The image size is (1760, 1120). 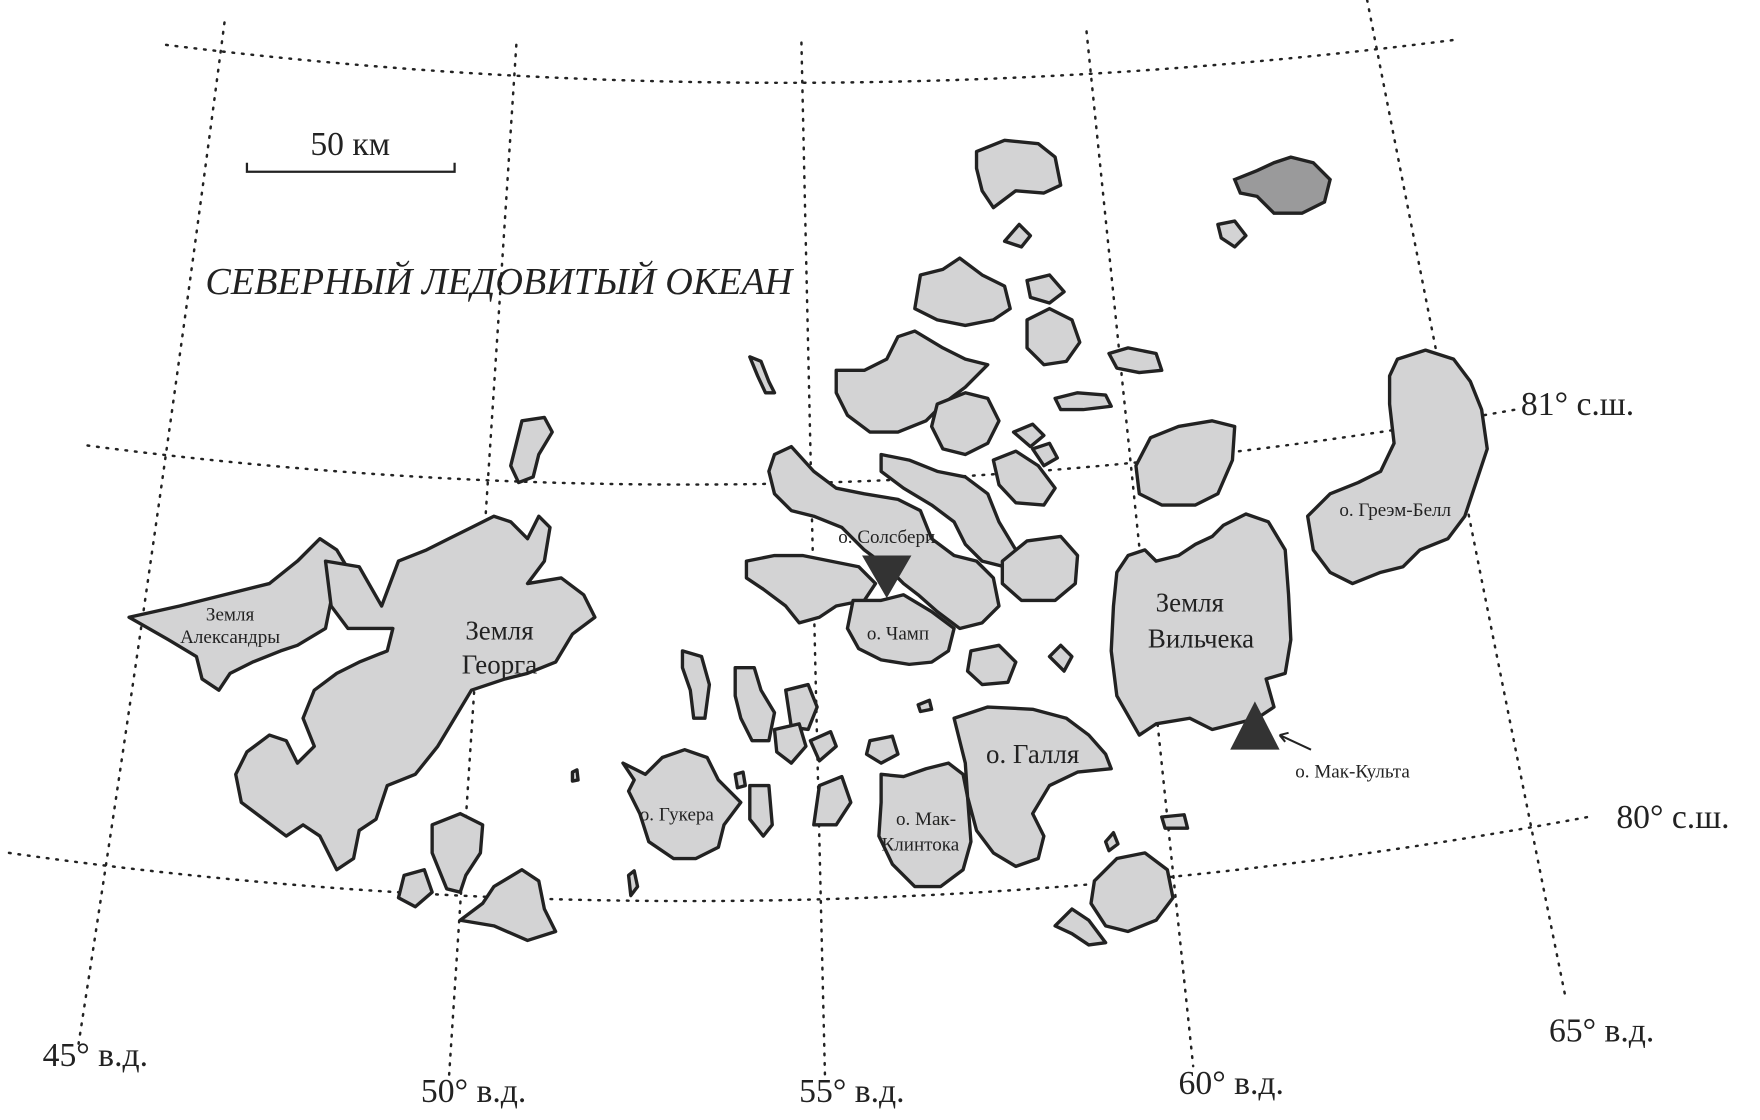 What do you see at coordinates (1201, 639) in the screenshot?
I see `label-wilczek-2: Вильчека` at bounding box center [1201, 639].